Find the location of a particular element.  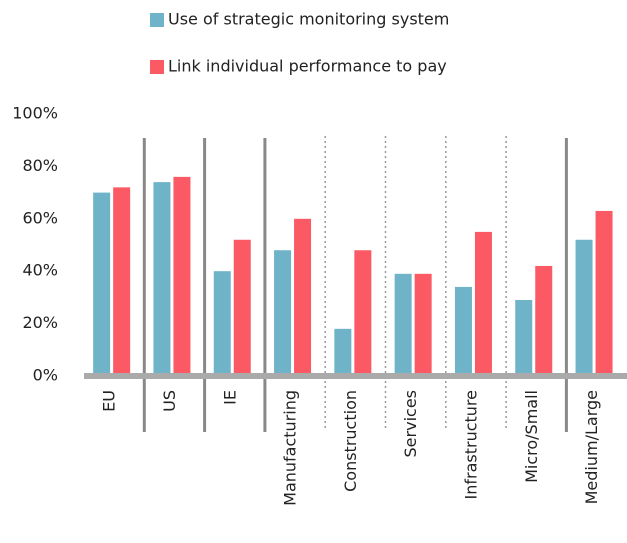

y-tick-label: 100% is located at coordinates (35, 113).